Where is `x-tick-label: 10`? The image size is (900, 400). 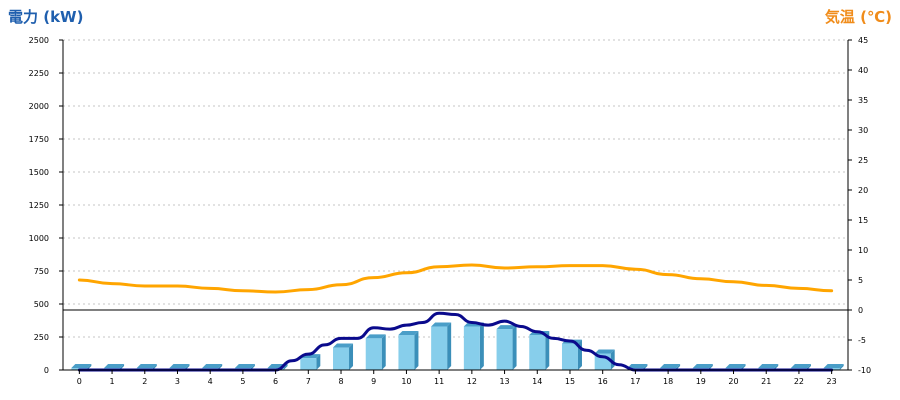
x-tick-label: 10 is located at coordinates (406, 381).